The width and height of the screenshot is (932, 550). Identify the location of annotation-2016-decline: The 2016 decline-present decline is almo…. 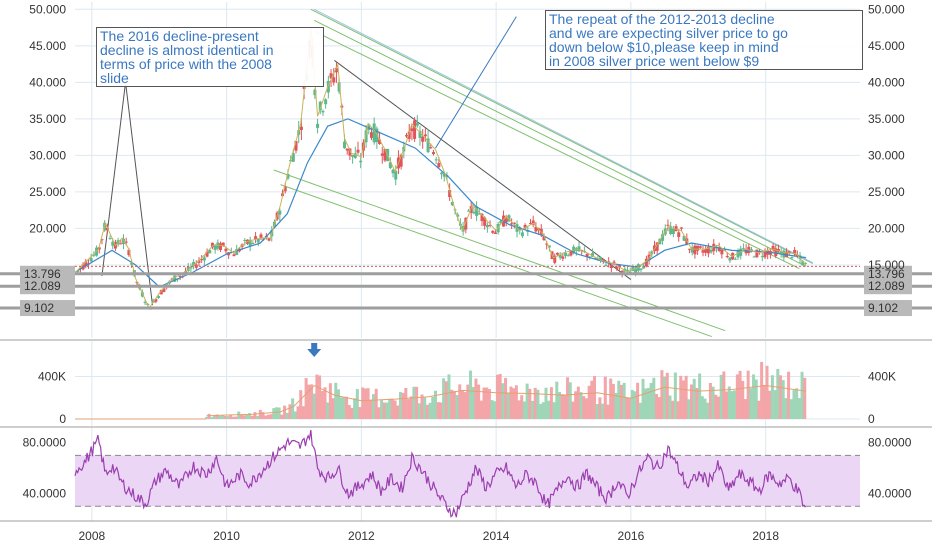
(210, 57).